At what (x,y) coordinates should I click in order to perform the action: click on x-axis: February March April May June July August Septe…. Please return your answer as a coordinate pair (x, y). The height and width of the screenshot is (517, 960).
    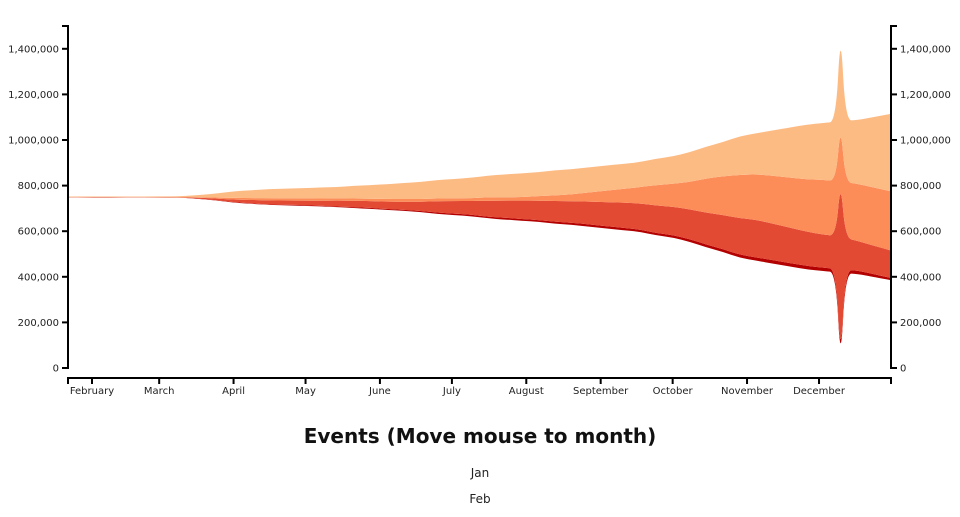
    Looking at the image, I should click on (479, 387).